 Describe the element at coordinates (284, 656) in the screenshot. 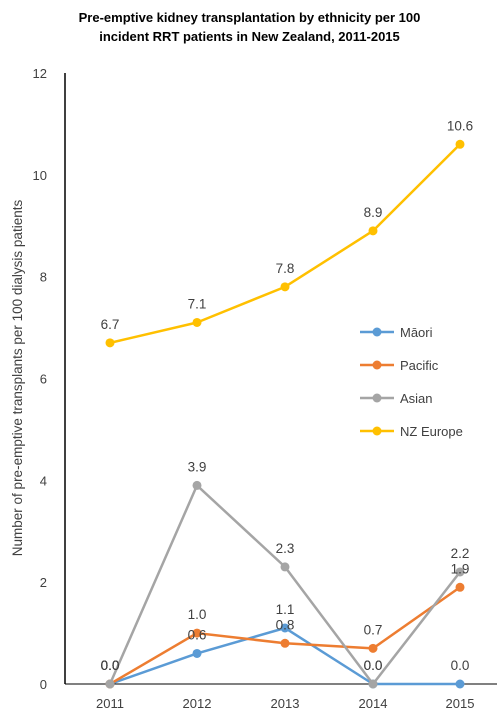

I see `series-line-Māori` at that location.